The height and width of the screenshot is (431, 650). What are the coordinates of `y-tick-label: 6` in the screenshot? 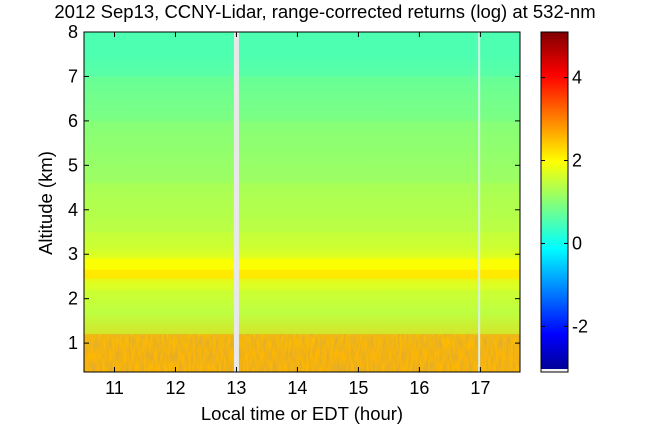 It's located at (73, 121).